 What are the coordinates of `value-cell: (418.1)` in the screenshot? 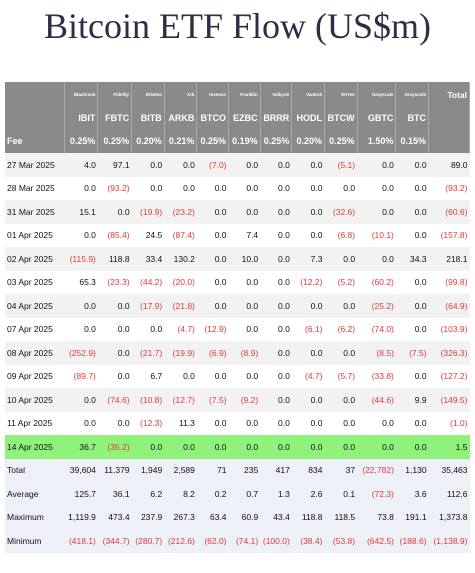 It's located at (81, 541).